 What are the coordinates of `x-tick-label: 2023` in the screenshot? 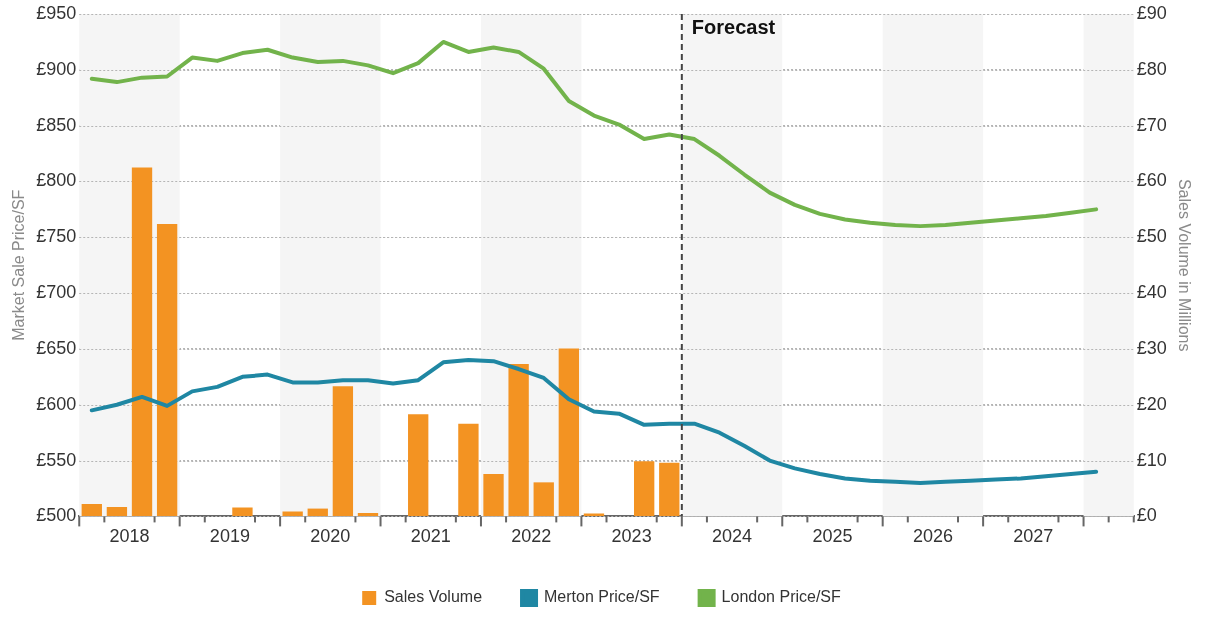 It's located at (631, 536).